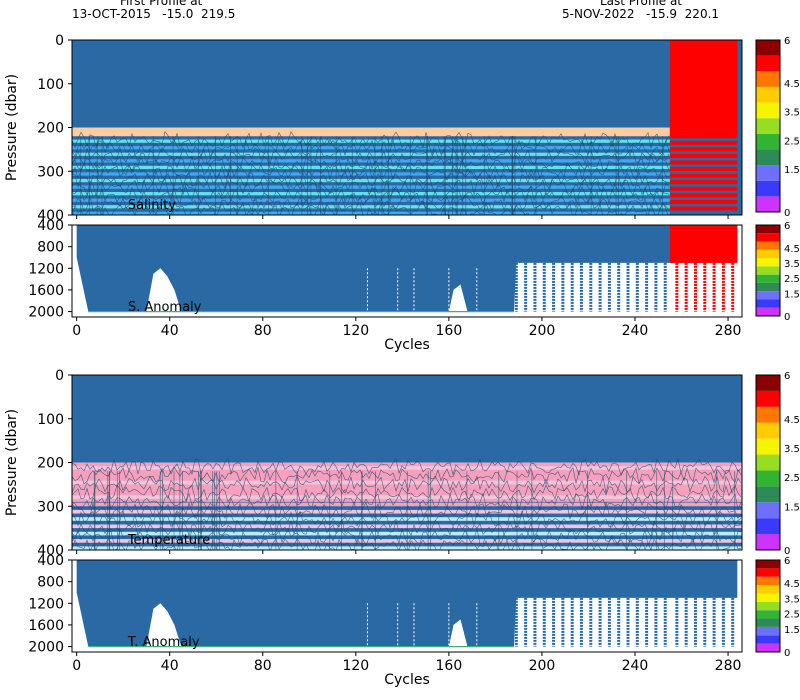 The image size is (800, 700). Describe the element at coordinates (263, 331) in the screenshot. I see `x-tick-label: 80` at that location.